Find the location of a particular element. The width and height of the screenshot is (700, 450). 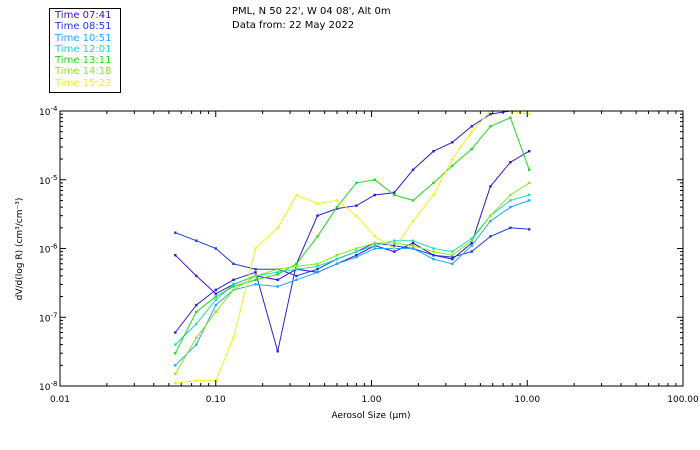

x-tick-label: 0.10 is located at coordinates (216, 400).